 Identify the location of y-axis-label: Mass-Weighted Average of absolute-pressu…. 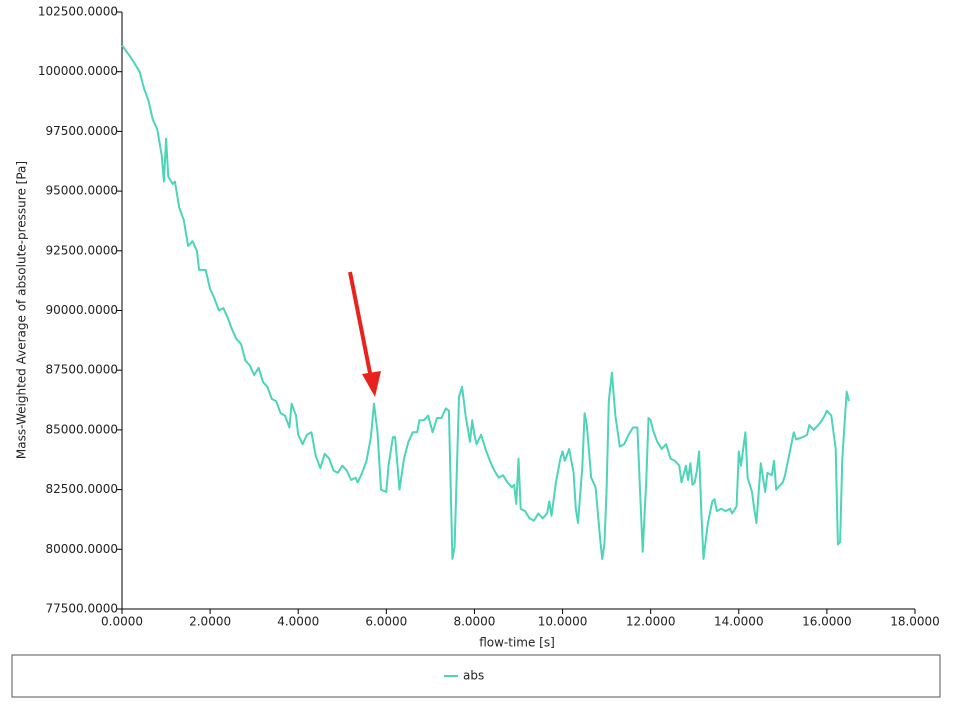
(22, 310).